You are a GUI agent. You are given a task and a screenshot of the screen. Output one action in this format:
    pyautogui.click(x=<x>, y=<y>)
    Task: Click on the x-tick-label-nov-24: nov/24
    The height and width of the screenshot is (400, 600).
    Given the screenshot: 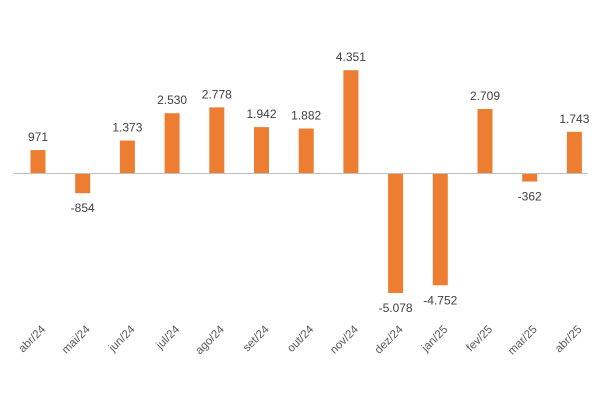 What is the action you would take?
    pyautogui.click(x=344, y=339)
    